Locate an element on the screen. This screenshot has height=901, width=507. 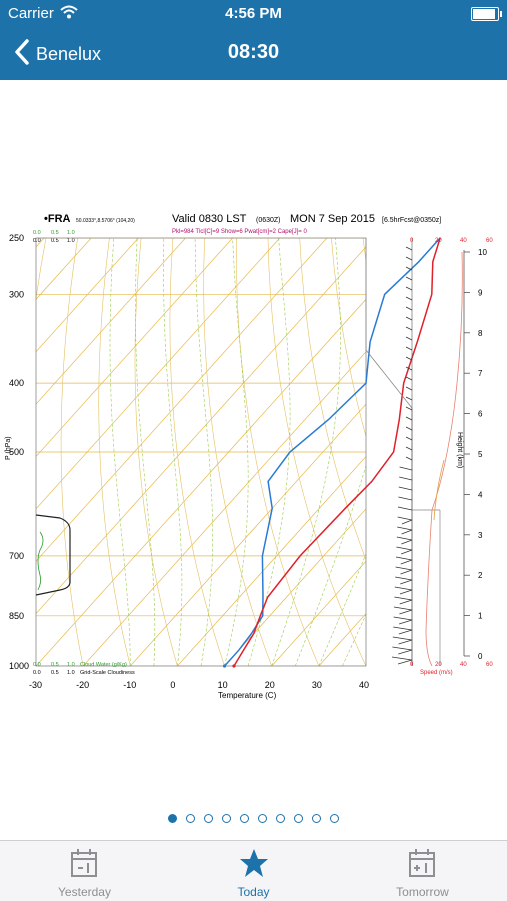
pressure-axis-label: P (hPa) is located at coordinates (8, 448).